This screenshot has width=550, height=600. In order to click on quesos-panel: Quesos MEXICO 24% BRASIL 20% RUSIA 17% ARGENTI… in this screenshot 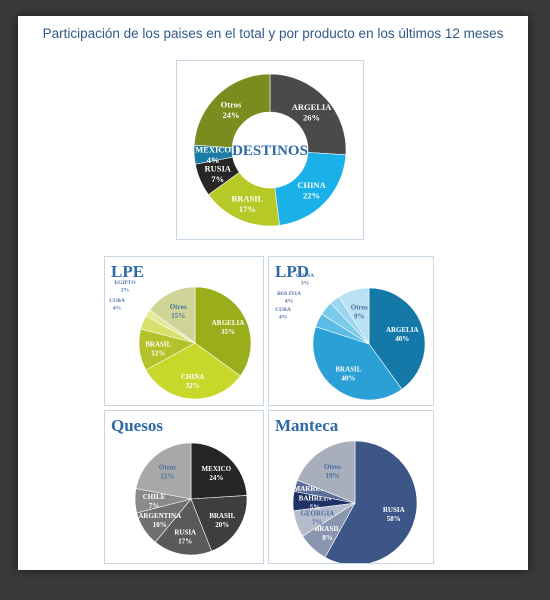, I will do `click(184, 487)`.